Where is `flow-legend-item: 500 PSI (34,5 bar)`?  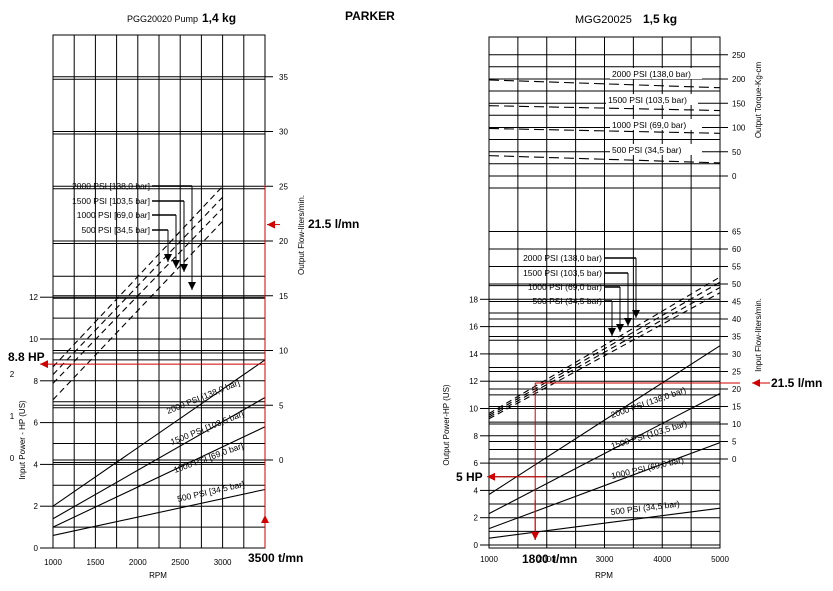
flow-legend-item: 500 PSI (34,5 bar) is located at coordinates (568, 301).